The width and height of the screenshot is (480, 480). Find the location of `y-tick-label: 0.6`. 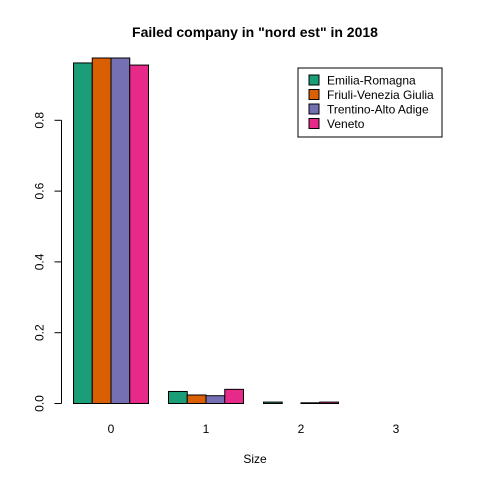

y-tick-label: 0.6 is located at coordinates (40, 190).